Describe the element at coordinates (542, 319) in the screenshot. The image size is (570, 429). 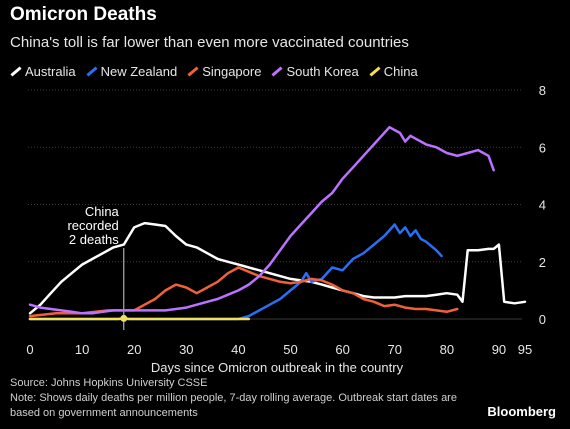
I see `y-tick-label: 0` at that location.